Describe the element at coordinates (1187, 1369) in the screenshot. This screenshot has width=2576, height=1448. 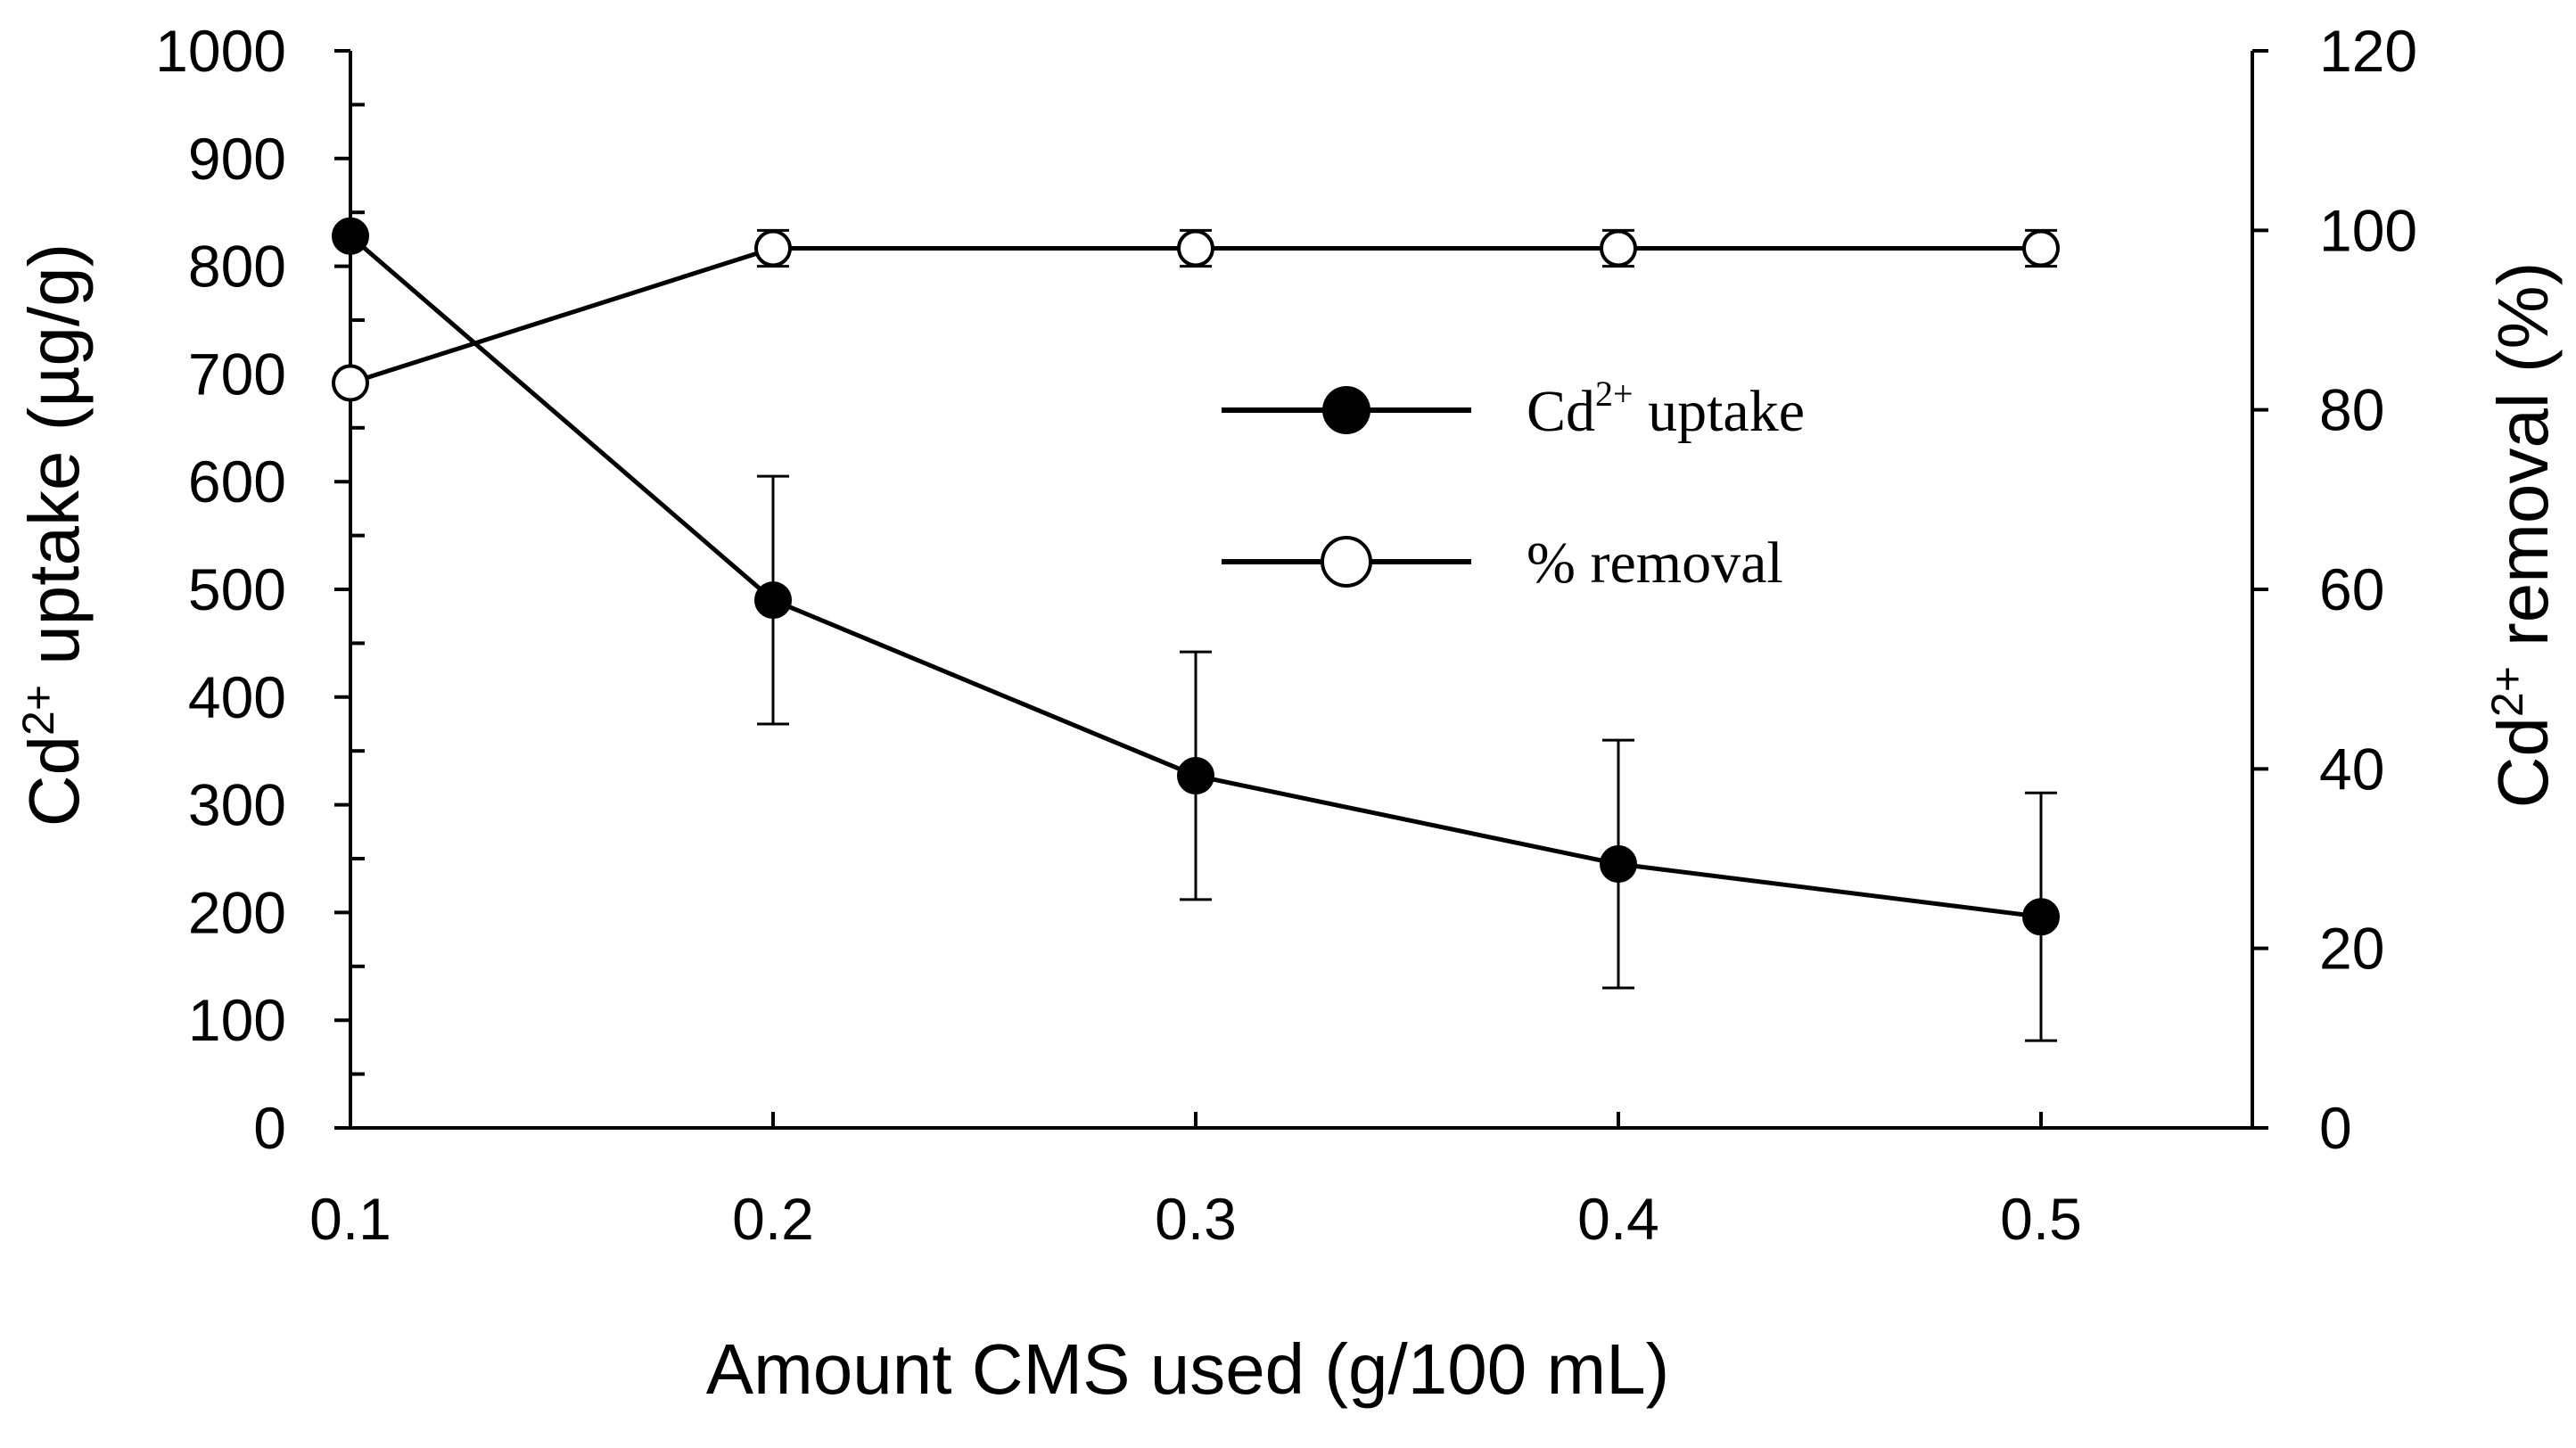
I see `x-axis-title: Amount CMS used (g/100 mL)` at that location.